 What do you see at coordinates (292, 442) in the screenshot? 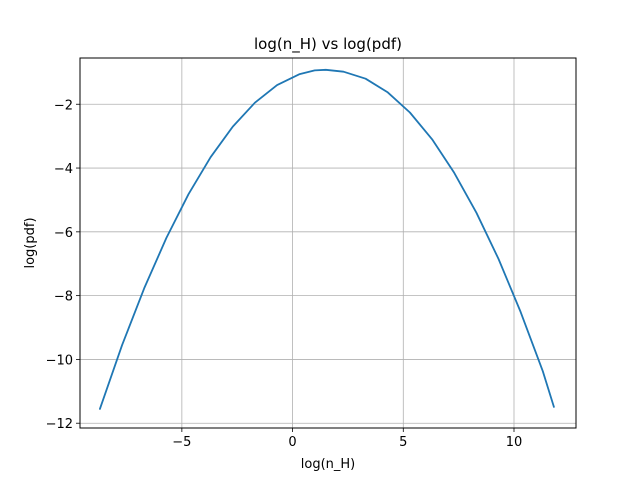
I see `x-tick-label: 0` at bounding box center [292, 442].